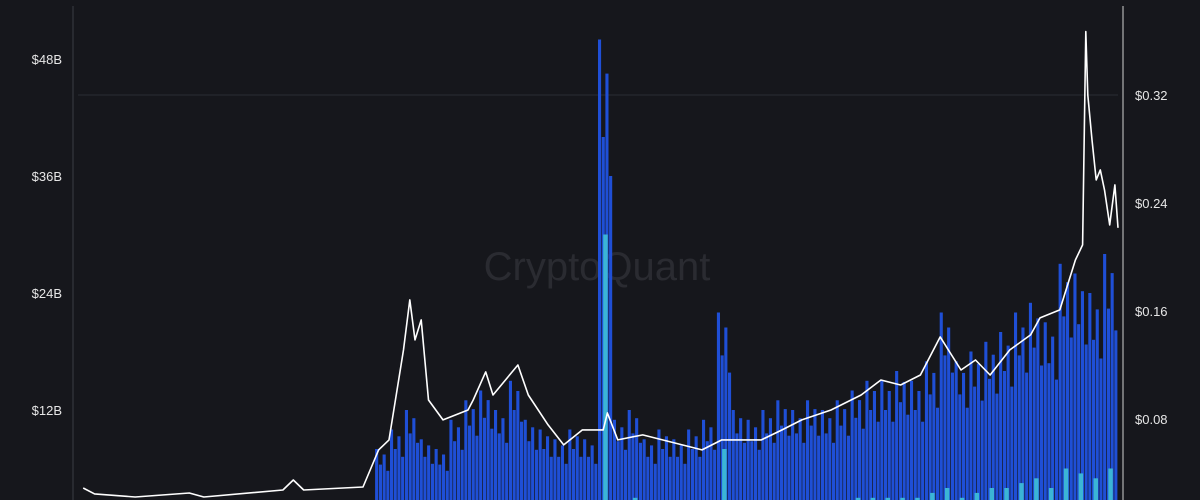 The image size is (1200, 500). What do you see at coordinates (47, 410) in the screenshot?
I see `left-tick-label: $12B` at bounding box center [47, 410].